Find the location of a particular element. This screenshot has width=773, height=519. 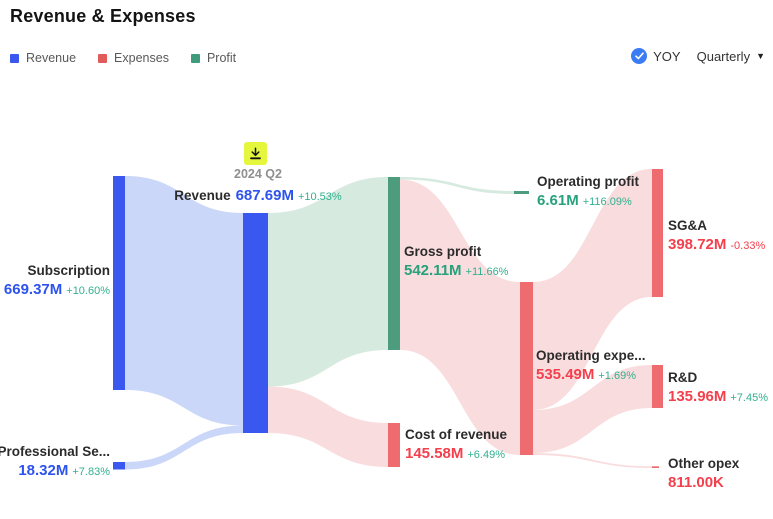

chart-legend: Revenue Expenses Profit is located at coordinates (123, 58).